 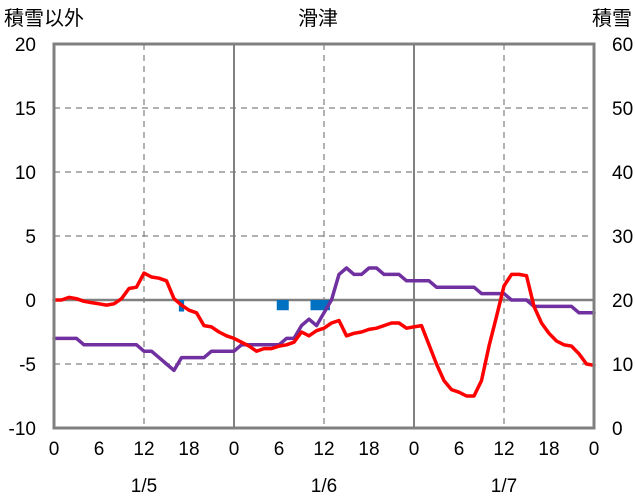 I want to click on date-label: 1/6, so click(x=324, y=486).